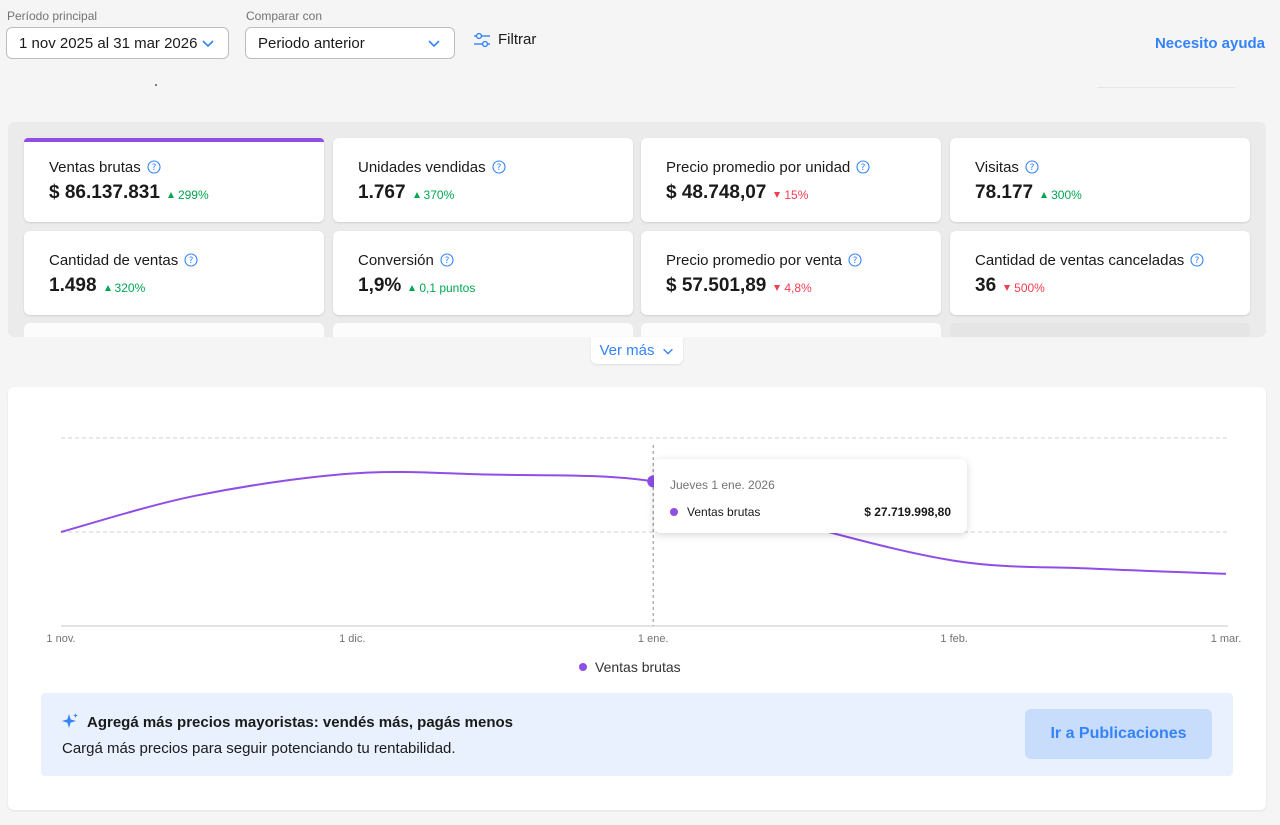 The image size is (1280, 825). What do you see at coordinates (174, 273) in the screenshot?
I see `metric-card: Cantidad de ventas? 1.498 320%` at bounding box center [174, 273].